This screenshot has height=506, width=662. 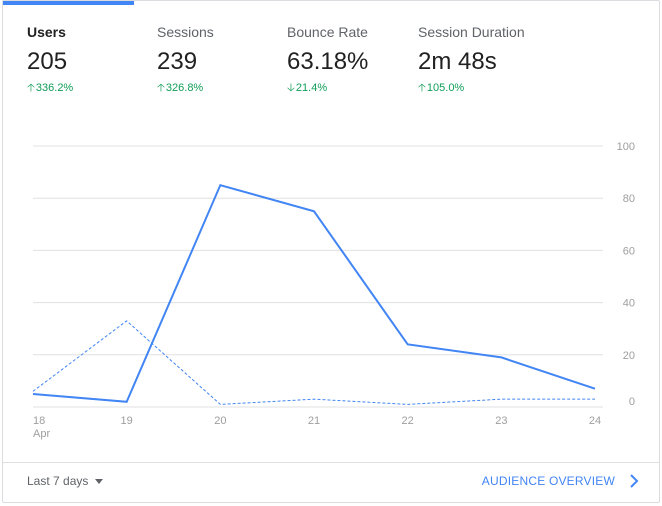 What do you see at coordinates (314, 421) in the screenshot?
I see `x-tick-label: 21` at bounding box center [314, 421].